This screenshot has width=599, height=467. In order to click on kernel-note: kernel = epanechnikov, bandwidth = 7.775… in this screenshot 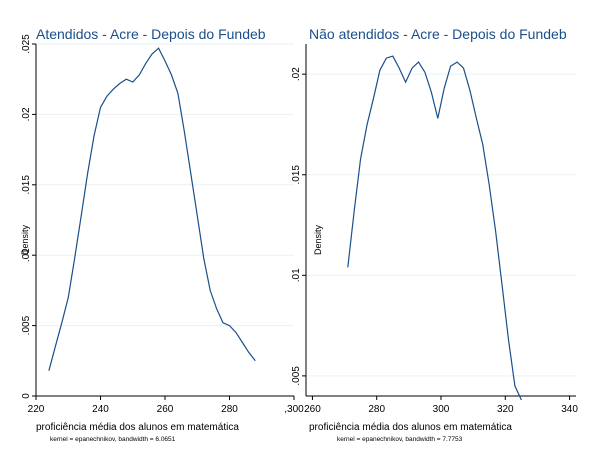, I will do `click(400, 439)`.